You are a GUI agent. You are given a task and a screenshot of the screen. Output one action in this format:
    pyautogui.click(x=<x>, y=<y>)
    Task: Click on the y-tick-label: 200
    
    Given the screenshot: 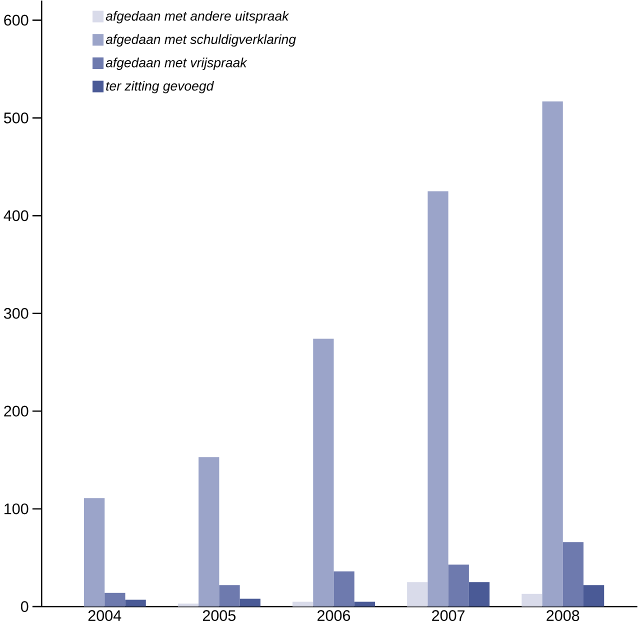 What is the action you would take?
    pyautogui.click(x=16, y=411)
    